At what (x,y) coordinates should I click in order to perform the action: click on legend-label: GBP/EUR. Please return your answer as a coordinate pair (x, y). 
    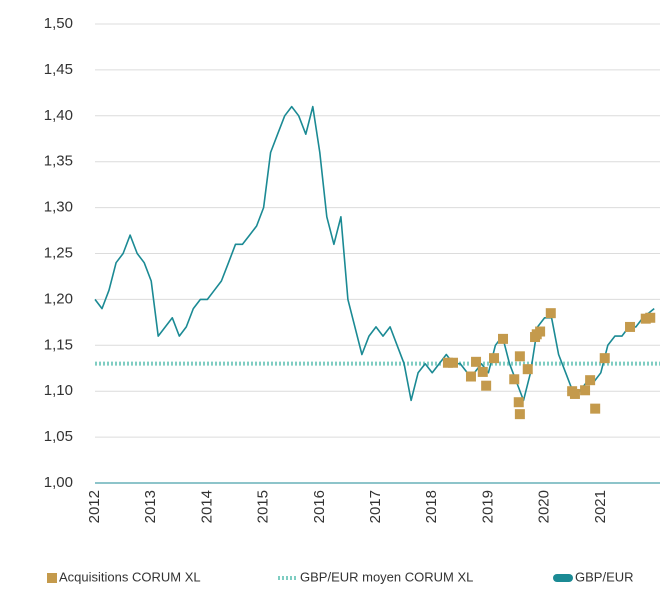
    Looking at the image, I should click on (604, 576).